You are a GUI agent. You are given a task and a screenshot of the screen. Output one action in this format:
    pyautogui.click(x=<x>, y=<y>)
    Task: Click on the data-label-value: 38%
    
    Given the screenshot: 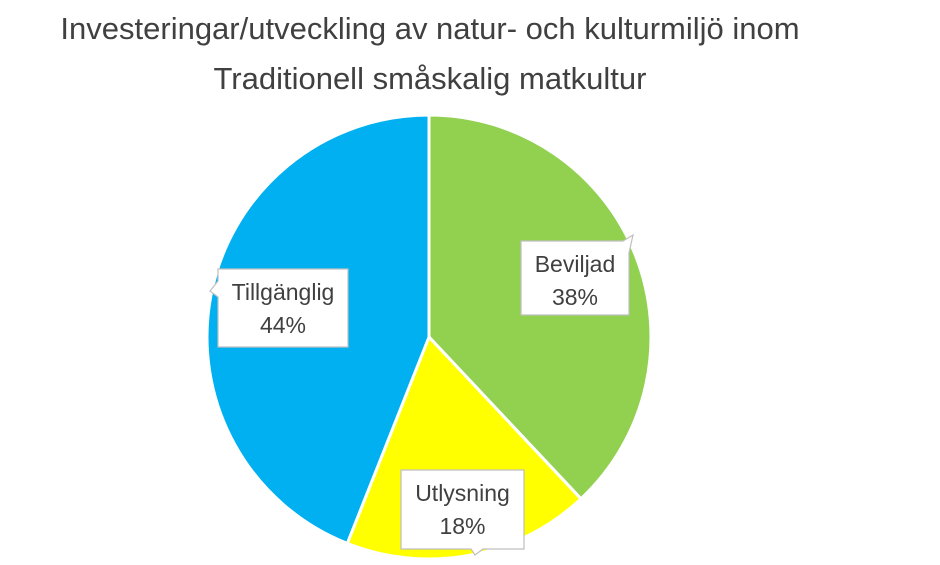 What is the action you would take?
    pyautogui.click(x=575, y=297)
    